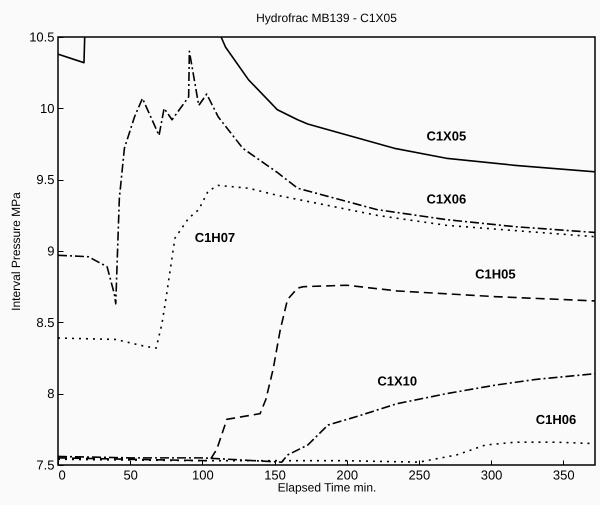  Describe the element at coordinates (491, 475) in the screenshot. I see `x-tick-label: 300` at that location.